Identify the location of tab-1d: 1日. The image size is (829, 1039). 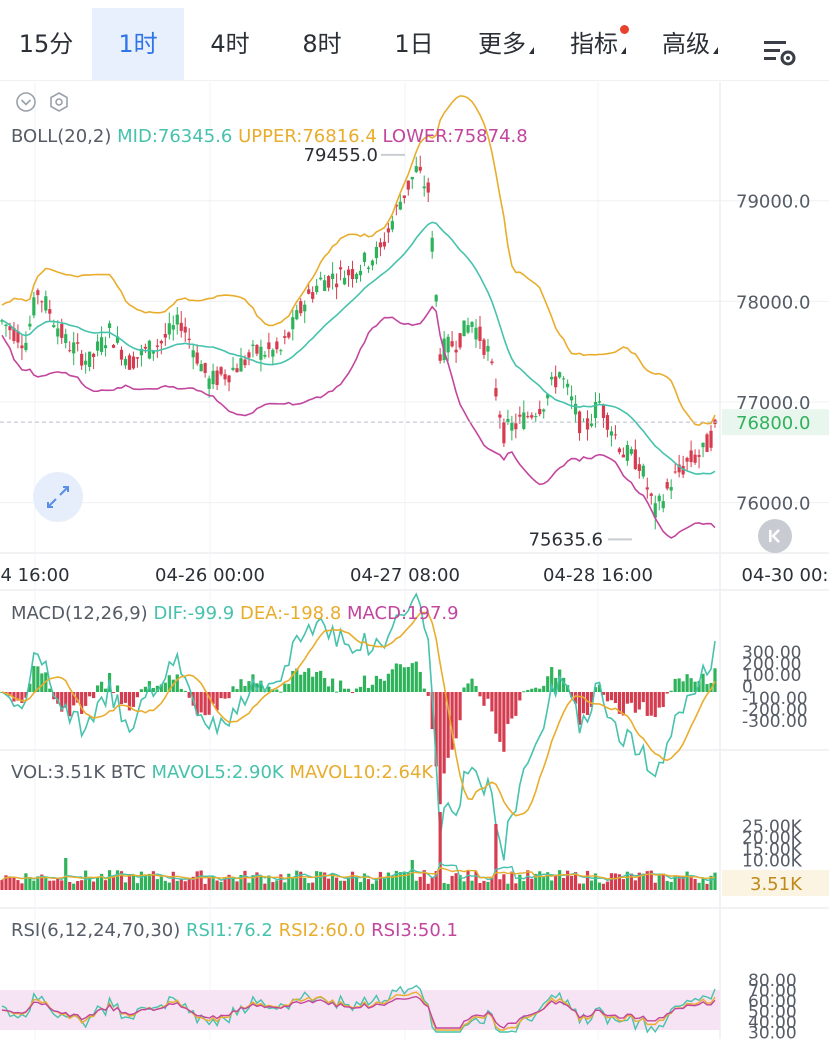
(414, 44).